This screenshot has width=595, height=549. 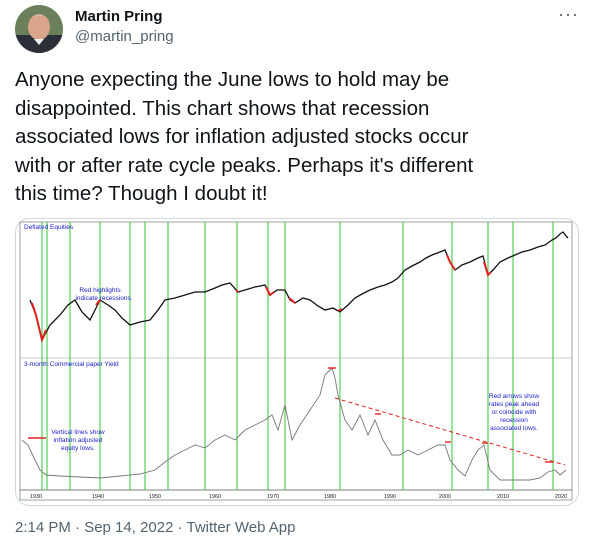 What do you see at coordinates (124, 36) in the screenshot?
I see `handle: @martin_pring` at bounding box center [124, 36].